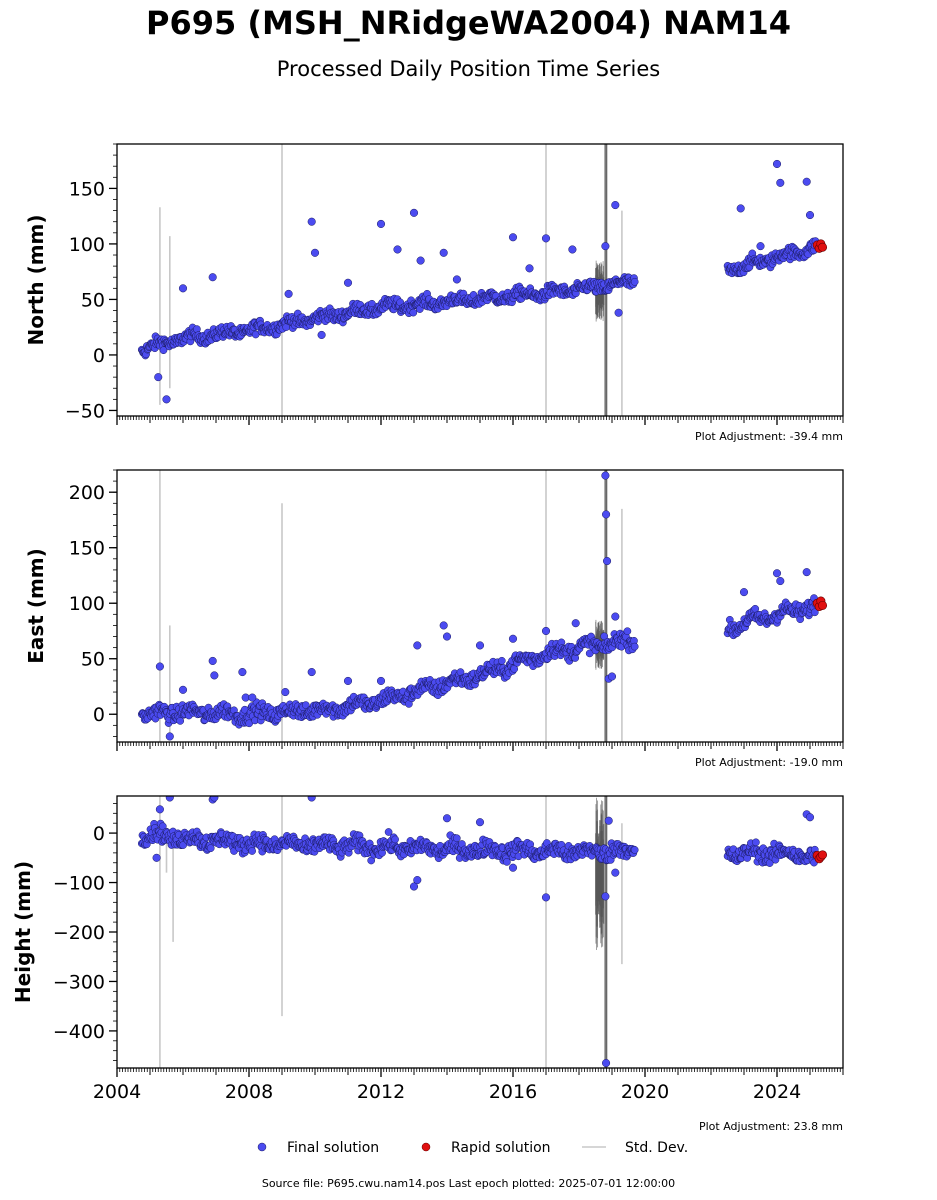 Image resolution: width=937 pixels, height=1200 pixels. What do you see at coordinates (249, 1092) in the screenshot?
I see `x-tick-label: 2008` at bounding box center [249, 1092].